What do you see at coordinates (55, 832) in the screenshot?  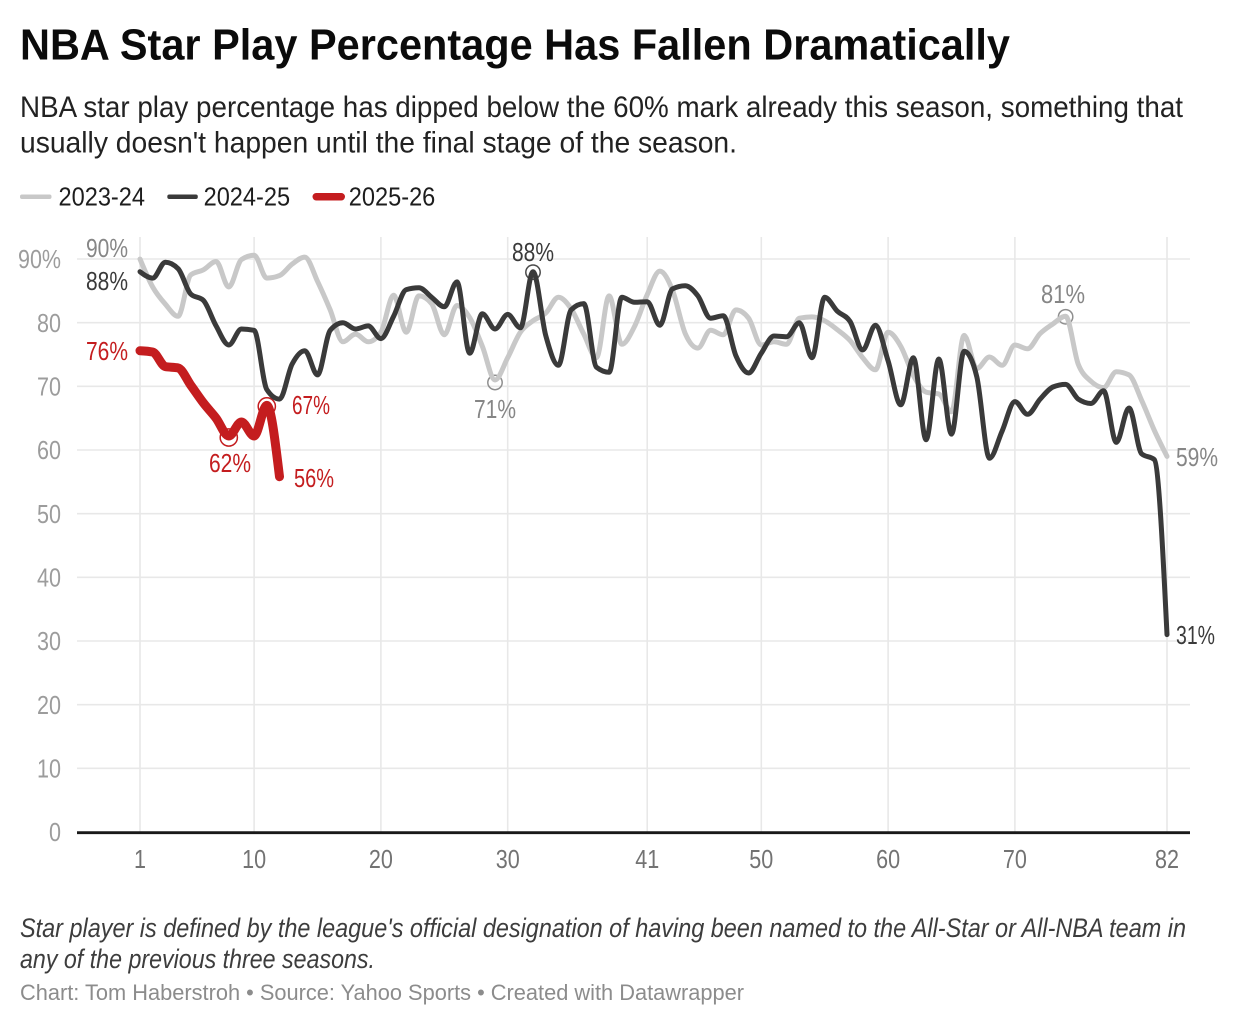 I see `svg-text: 0` at bounding box center [55, 832].